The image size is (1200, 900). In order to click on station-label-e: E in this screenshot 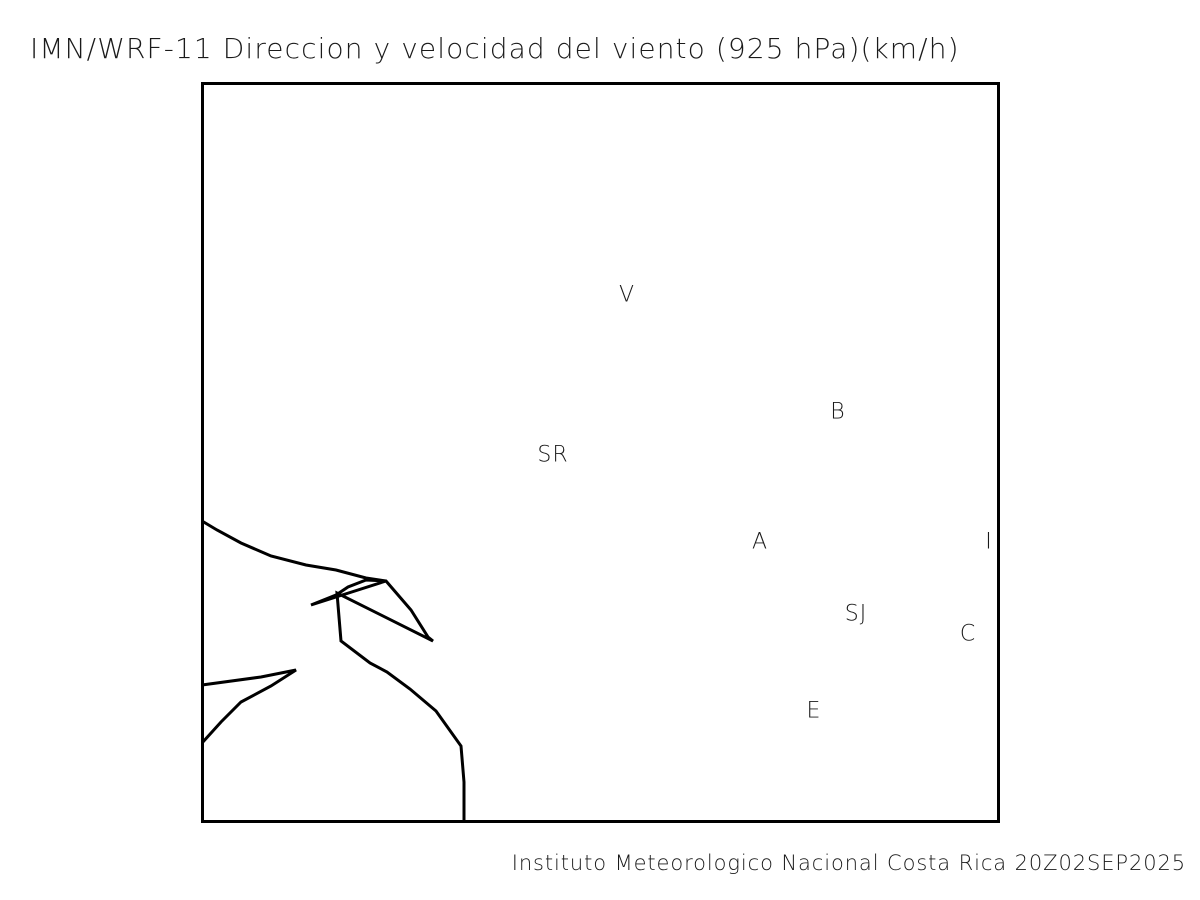, I will do `click(814, 711)`.